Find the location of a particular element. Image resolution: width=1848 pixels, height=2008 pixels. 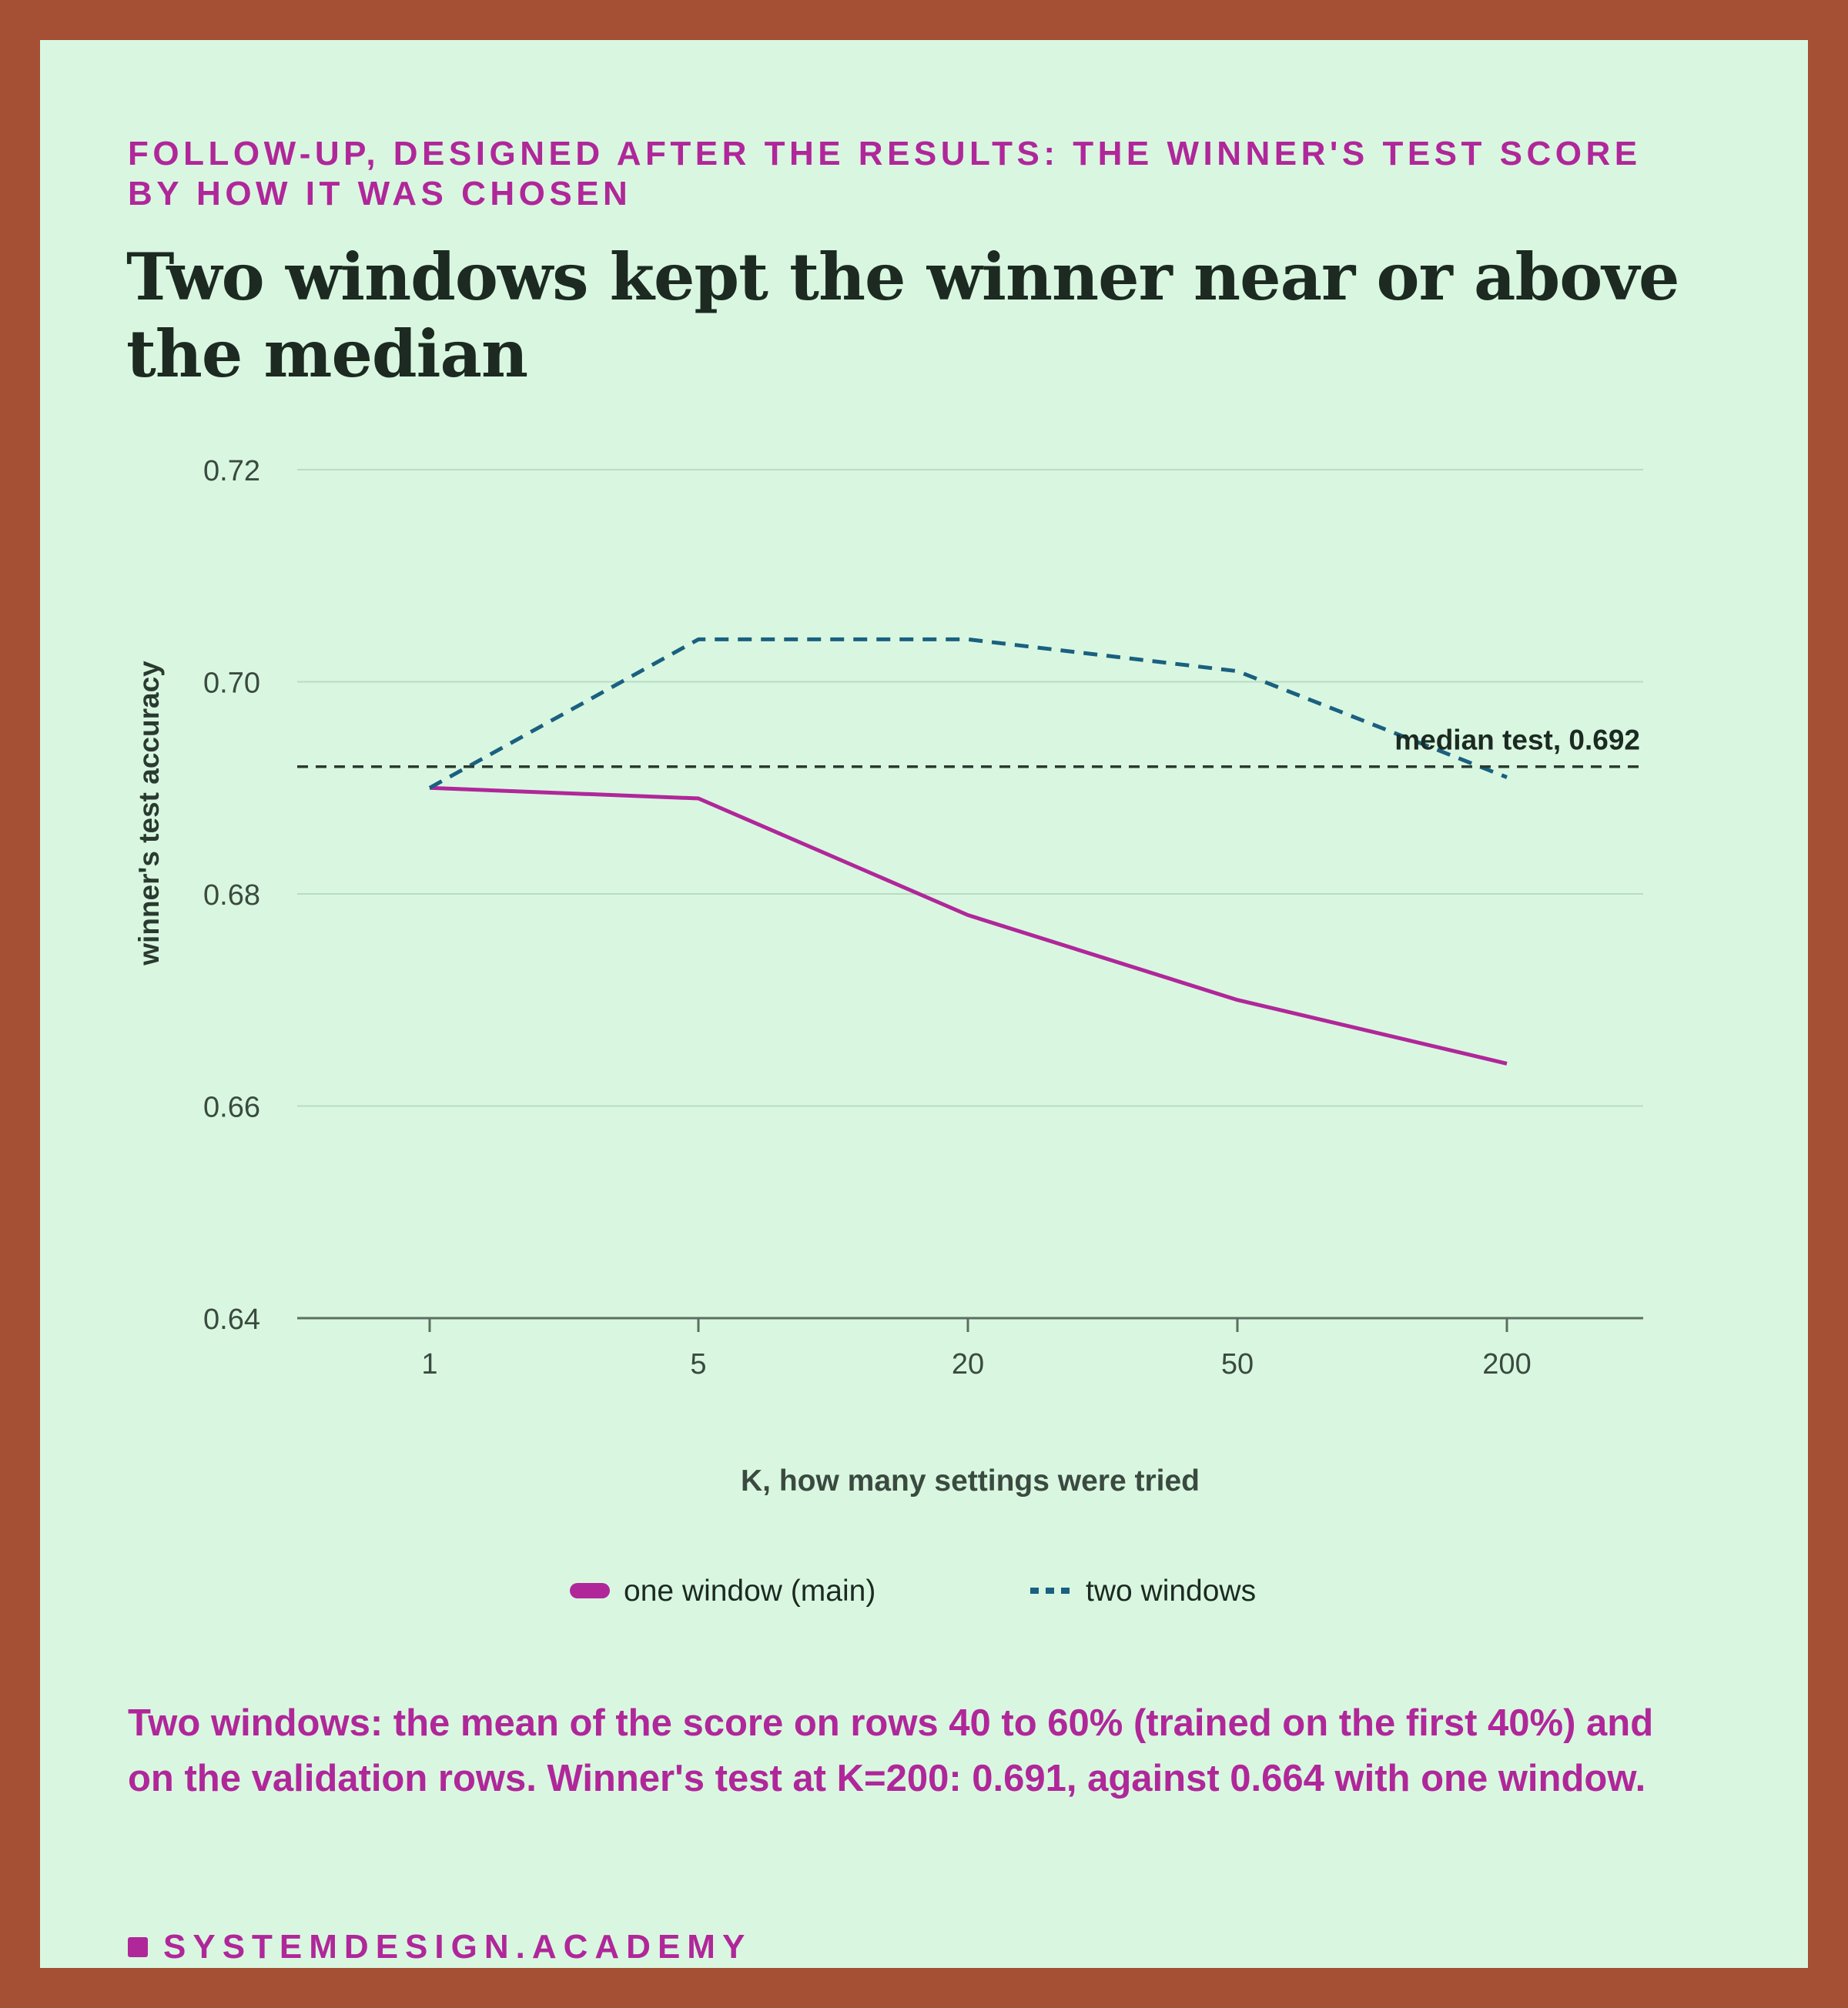

y-tick-0.68: 0.68 is located at coordinates (231, 895).